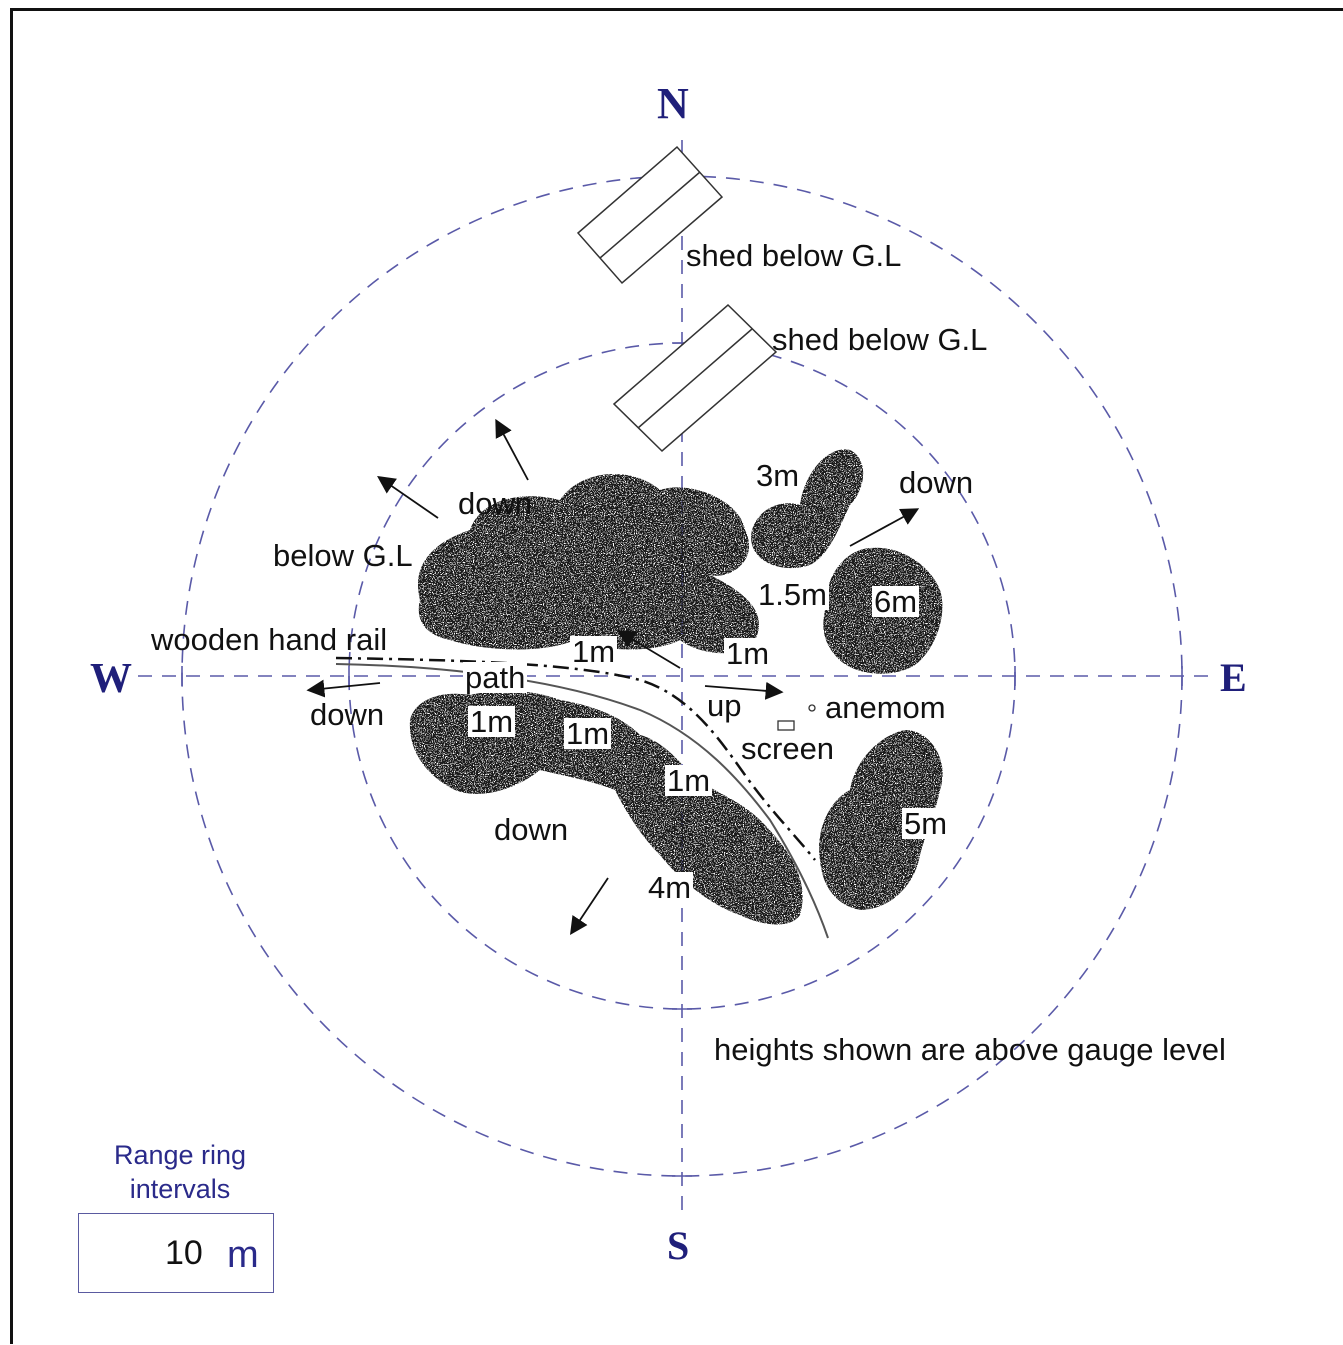 This screenshot has width=1343, height=1345. I want to click on arrow-down-sw, so click(589, 906).